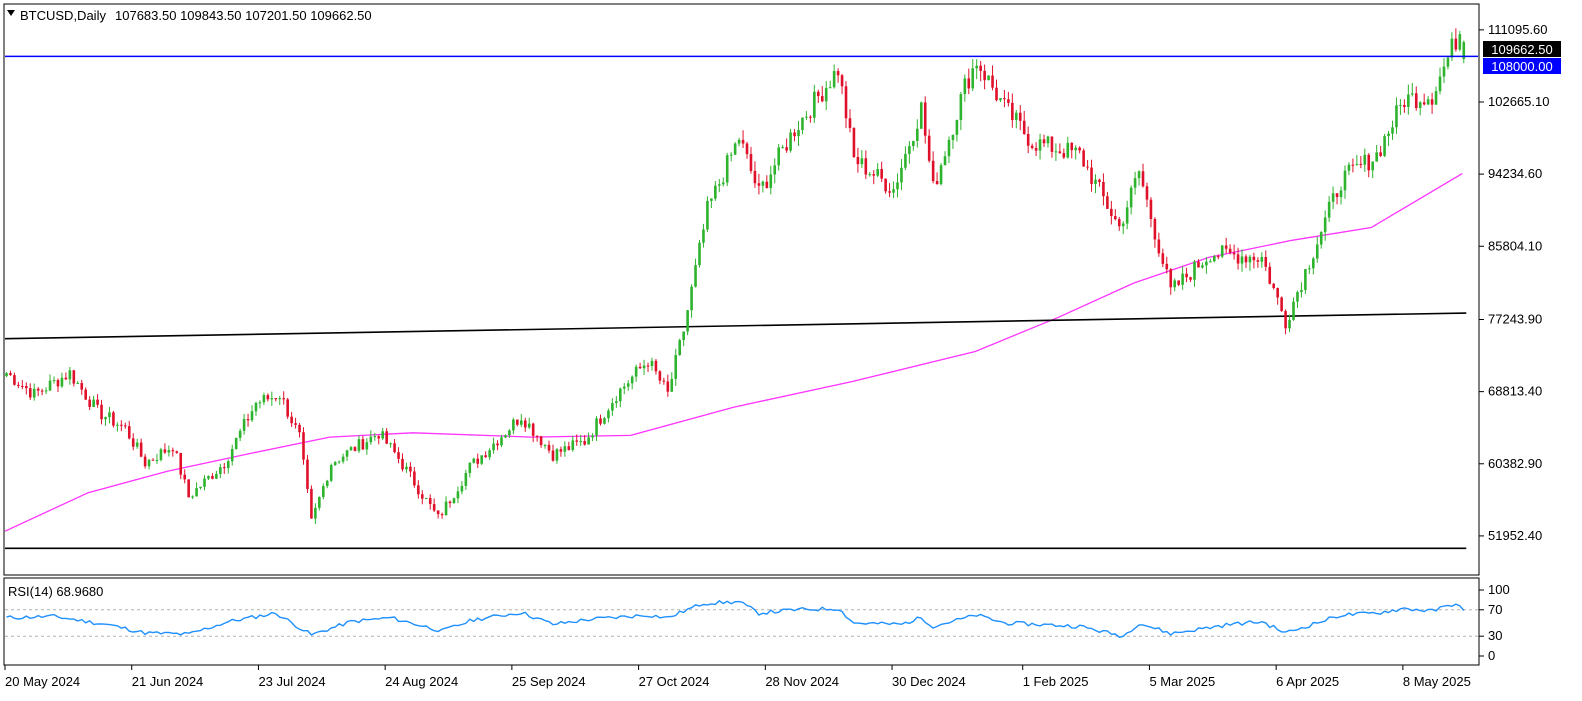  Describe the element at coordinates (291, 681) in the screenshot. I see `time-tick-label: 23 Jul 2024` at that location.